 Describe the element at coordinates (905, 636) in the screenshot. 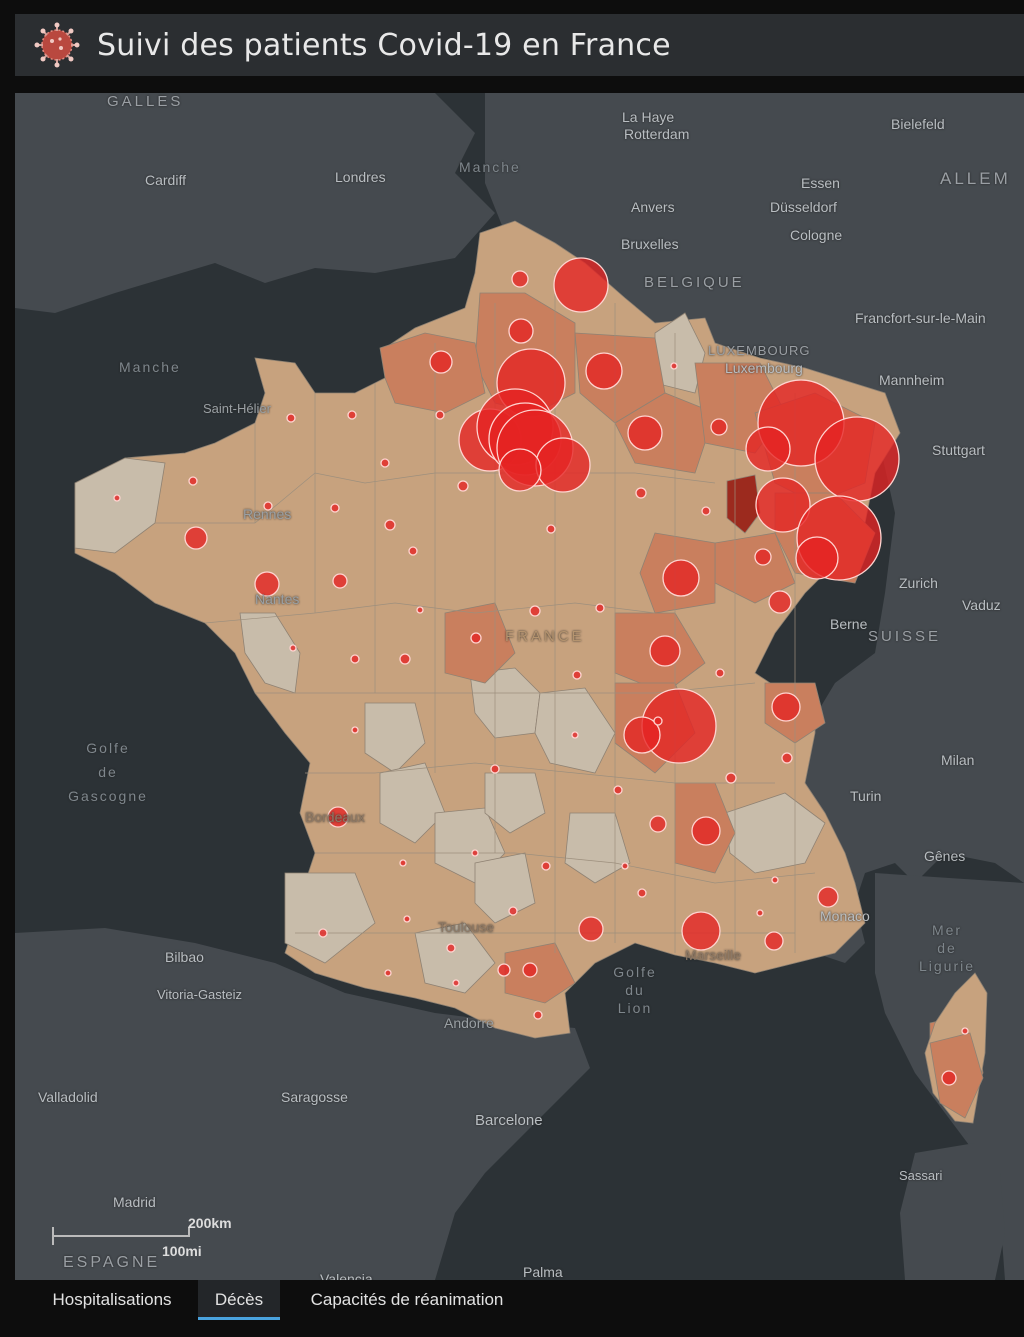

I see `map-label-suisse: SUISSE` at that location.